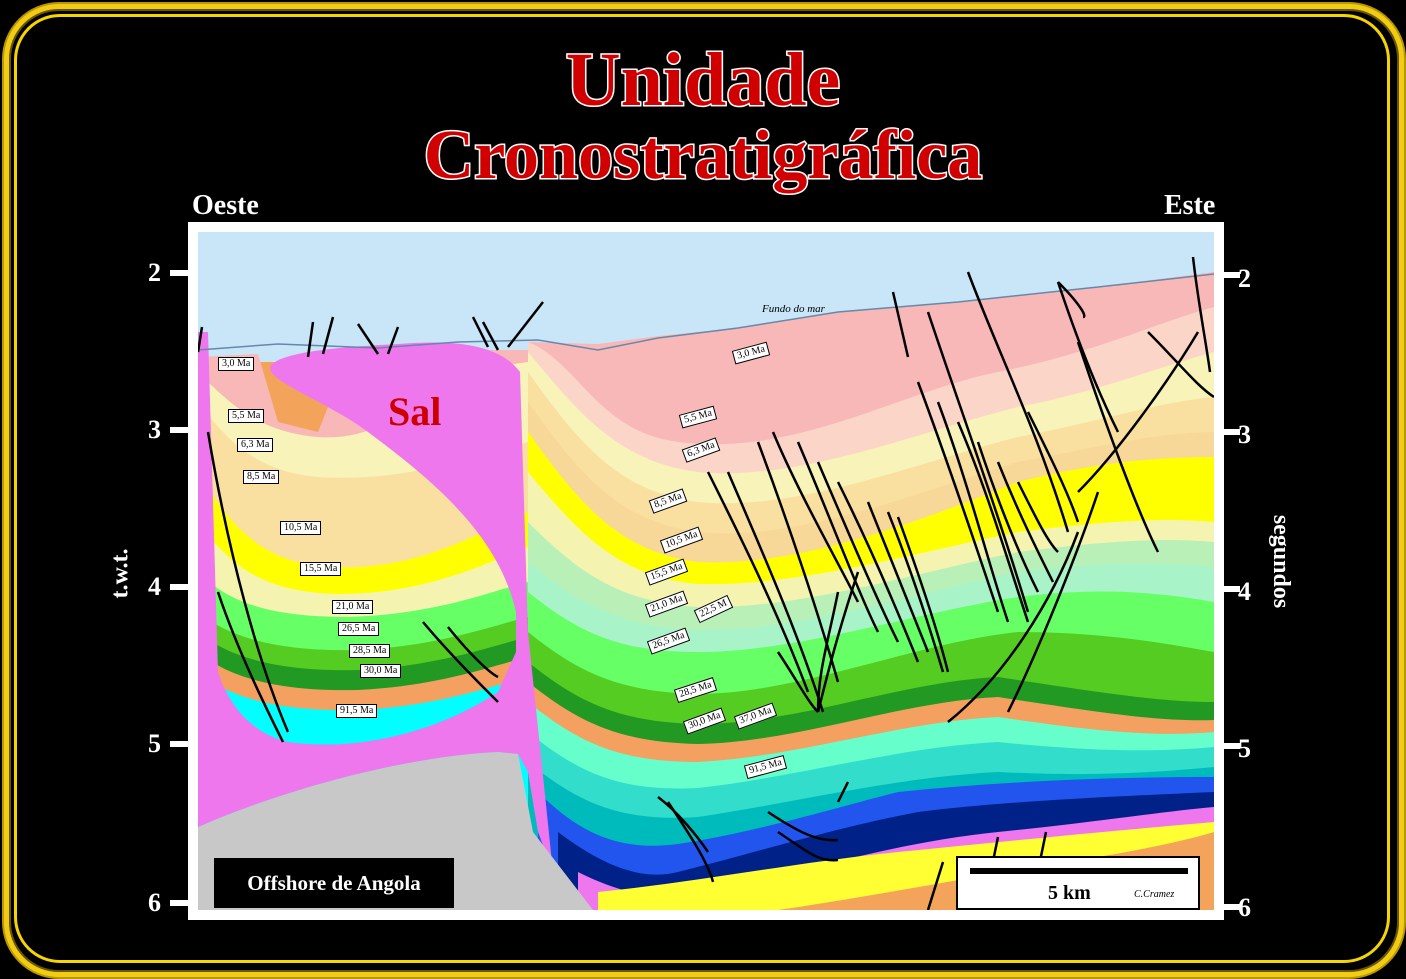  Describe the element at coordinates (246, 416) in the screenshot. I see `age-label-west: 5,5 Ma` at that location.